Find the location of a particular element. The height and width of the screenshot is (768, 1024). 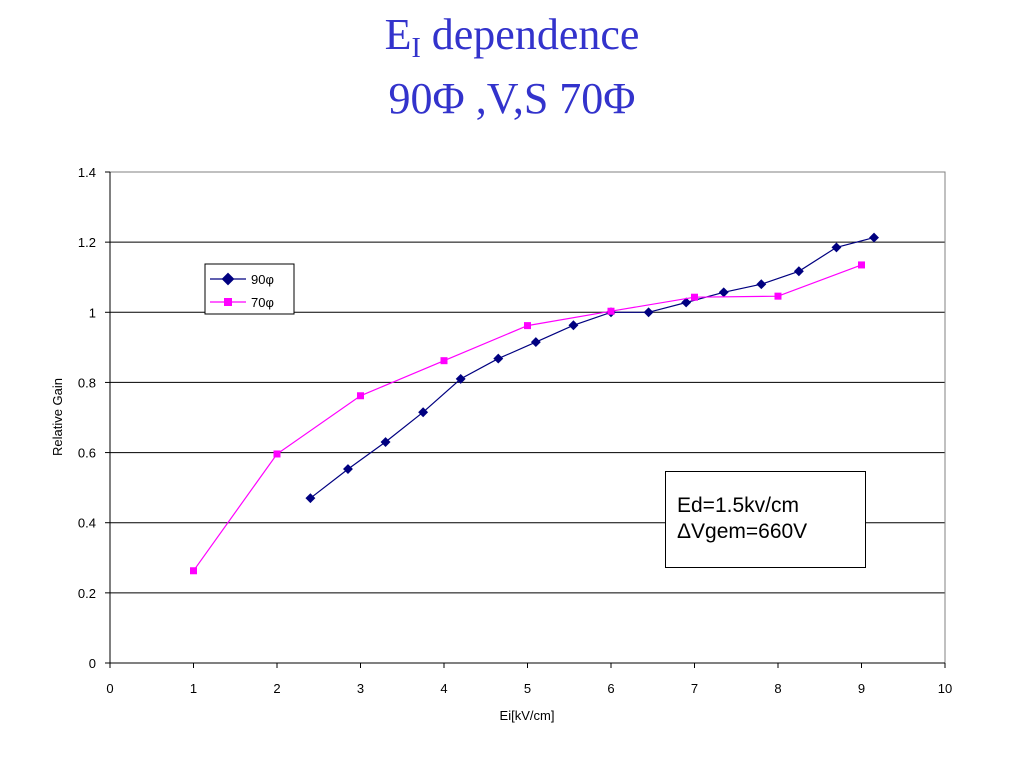

annotation-line-1: Ed=1.5kv/cm is located at coordinates (738, 505).